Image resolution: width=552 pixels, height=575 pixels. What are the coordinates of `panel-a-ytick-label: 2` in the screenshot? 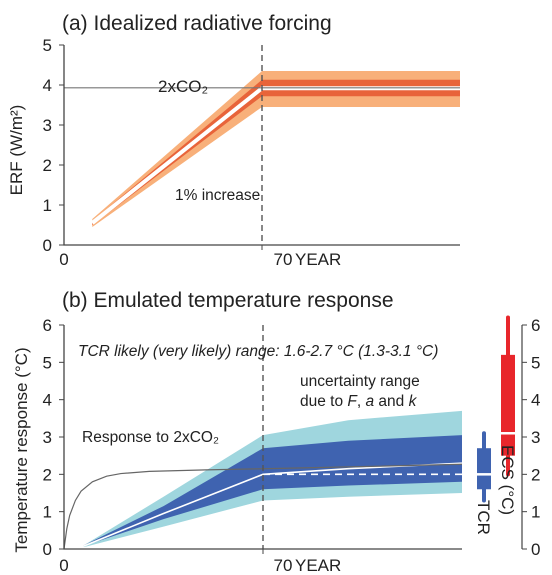 It's located at (47, 165).